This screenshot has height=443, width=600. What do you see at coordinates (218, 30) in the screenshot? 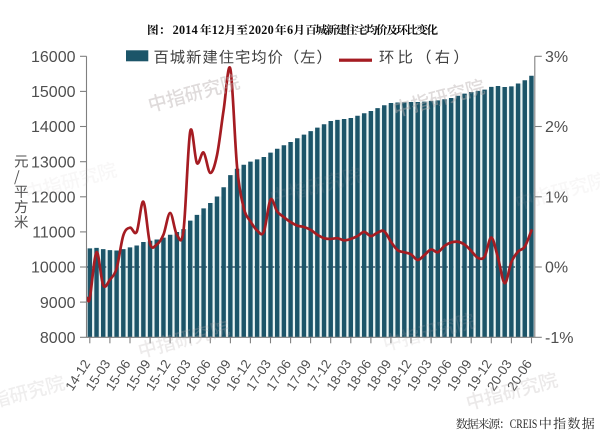
I see `svg-text: 12` at bounding box center [218, 30].